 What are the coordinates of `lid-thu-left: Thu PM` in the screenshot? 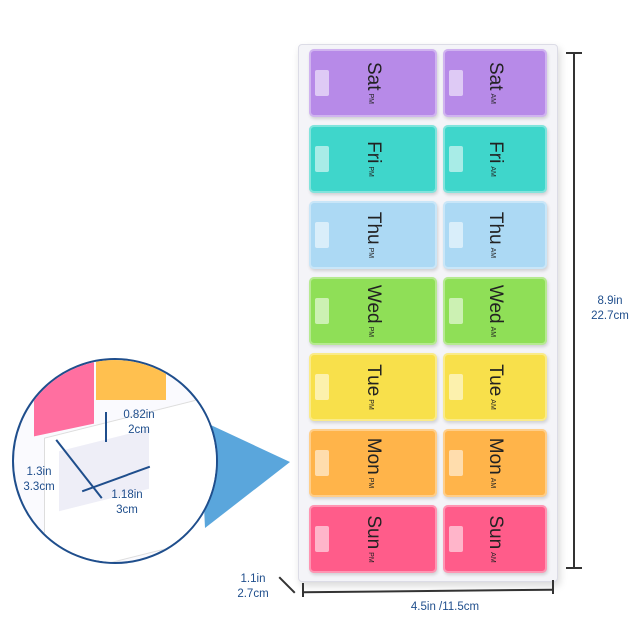 It's located at (373, 235).